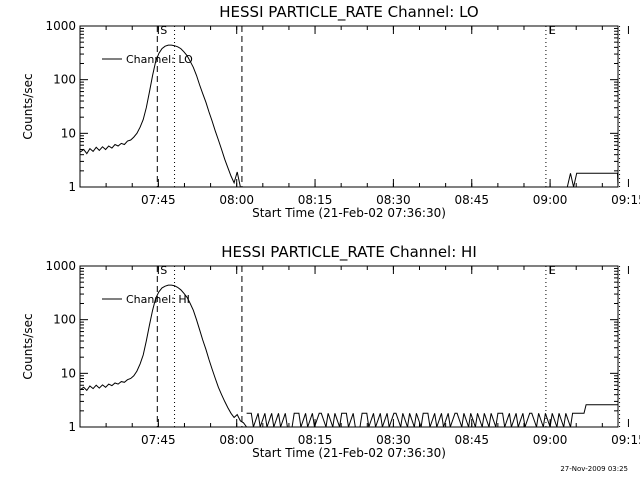  Describe the element at coordinates (159, 59) in the screenshot. I see `legend-label: Channel: LO` at that location.